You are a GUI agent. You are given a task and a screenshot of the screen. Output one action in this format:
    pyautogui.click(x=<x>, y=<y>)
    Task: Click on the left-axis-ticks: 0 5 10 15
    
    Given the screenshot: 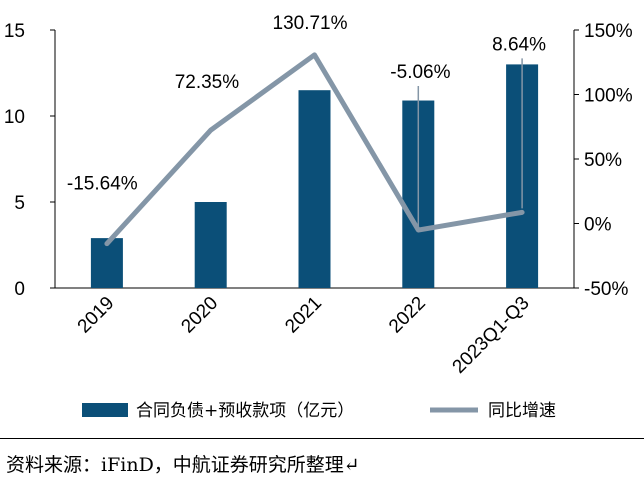 What is the action you would take?
    pyautogui.click(x=29, y=160)
    